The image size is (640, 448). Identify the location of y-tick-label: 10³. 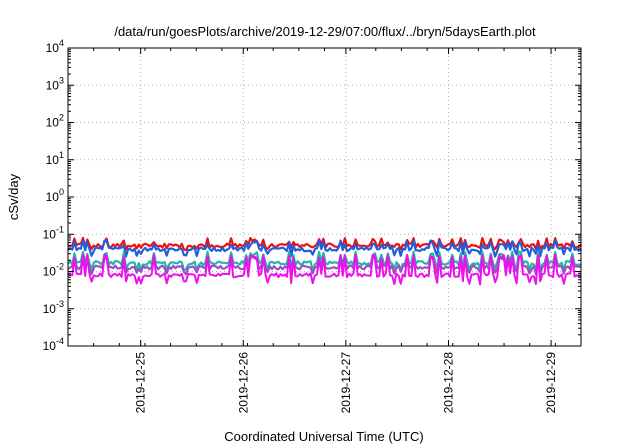
(55, 83).